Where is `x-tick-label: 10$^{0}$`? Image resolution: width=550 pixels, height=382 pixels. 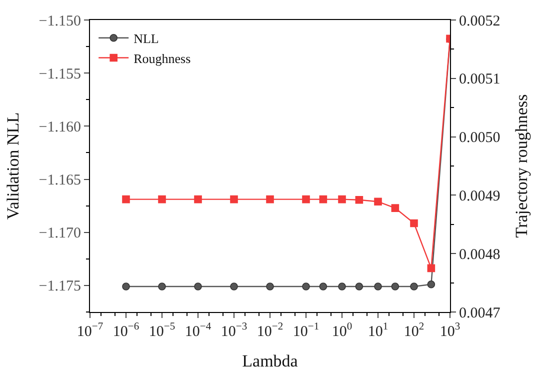 x-tick-label: 10$^{0}$ is located at coordinates (342, 331).